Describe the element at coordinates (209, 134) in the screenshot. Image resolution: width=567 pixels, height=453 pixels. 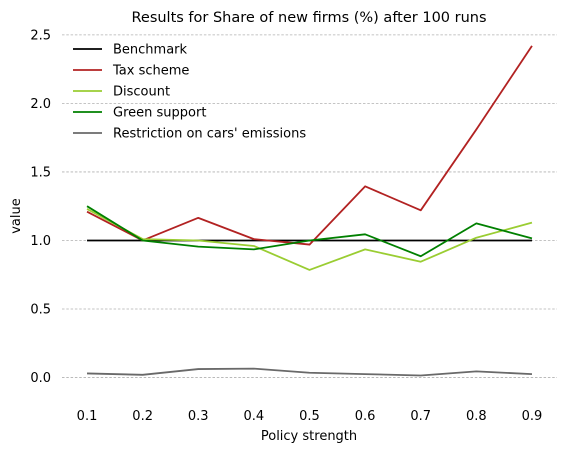
I see `legend-label: Restriction on cars' emissions` at that location.